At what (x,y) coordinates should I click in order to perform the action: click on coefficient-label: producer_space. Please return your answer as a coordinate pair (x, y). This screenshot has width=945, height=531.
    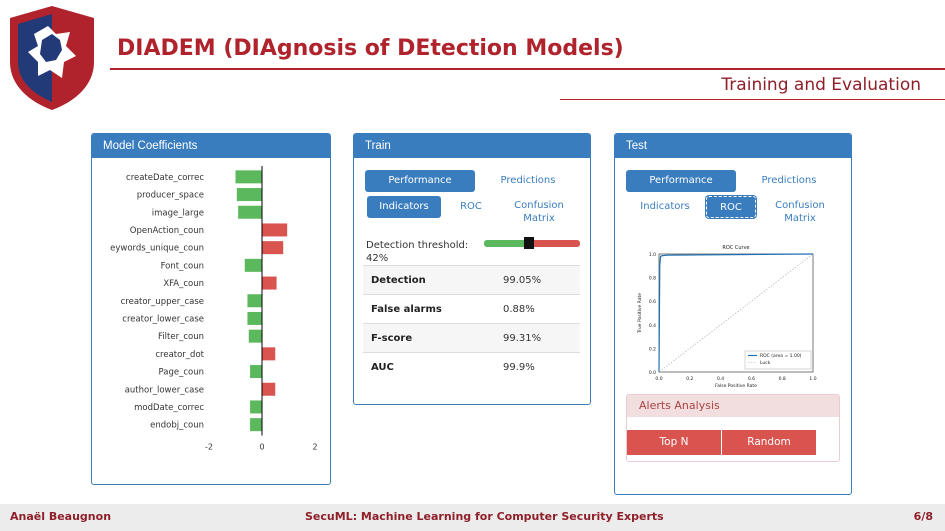
    Looking at the image, I should click on (170, 196).